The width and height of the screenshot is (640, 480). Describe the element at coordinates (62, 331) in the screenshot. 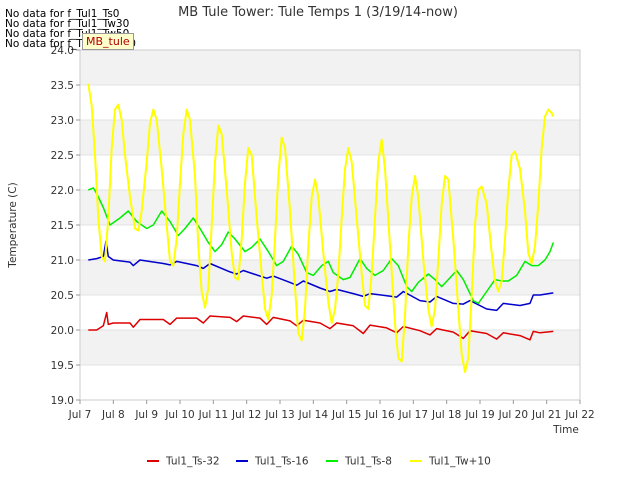

I see `y-tick-label: 20.0` at that location.